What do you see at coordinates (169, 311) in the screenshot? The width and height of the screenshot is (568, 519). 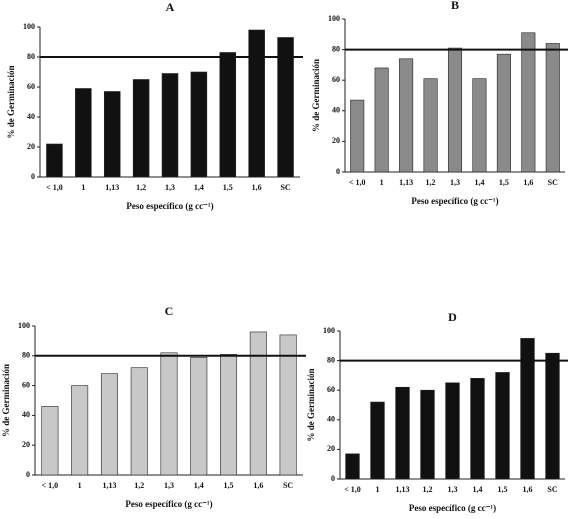 I see `chart-title: C` at bounding box center [169, 311].